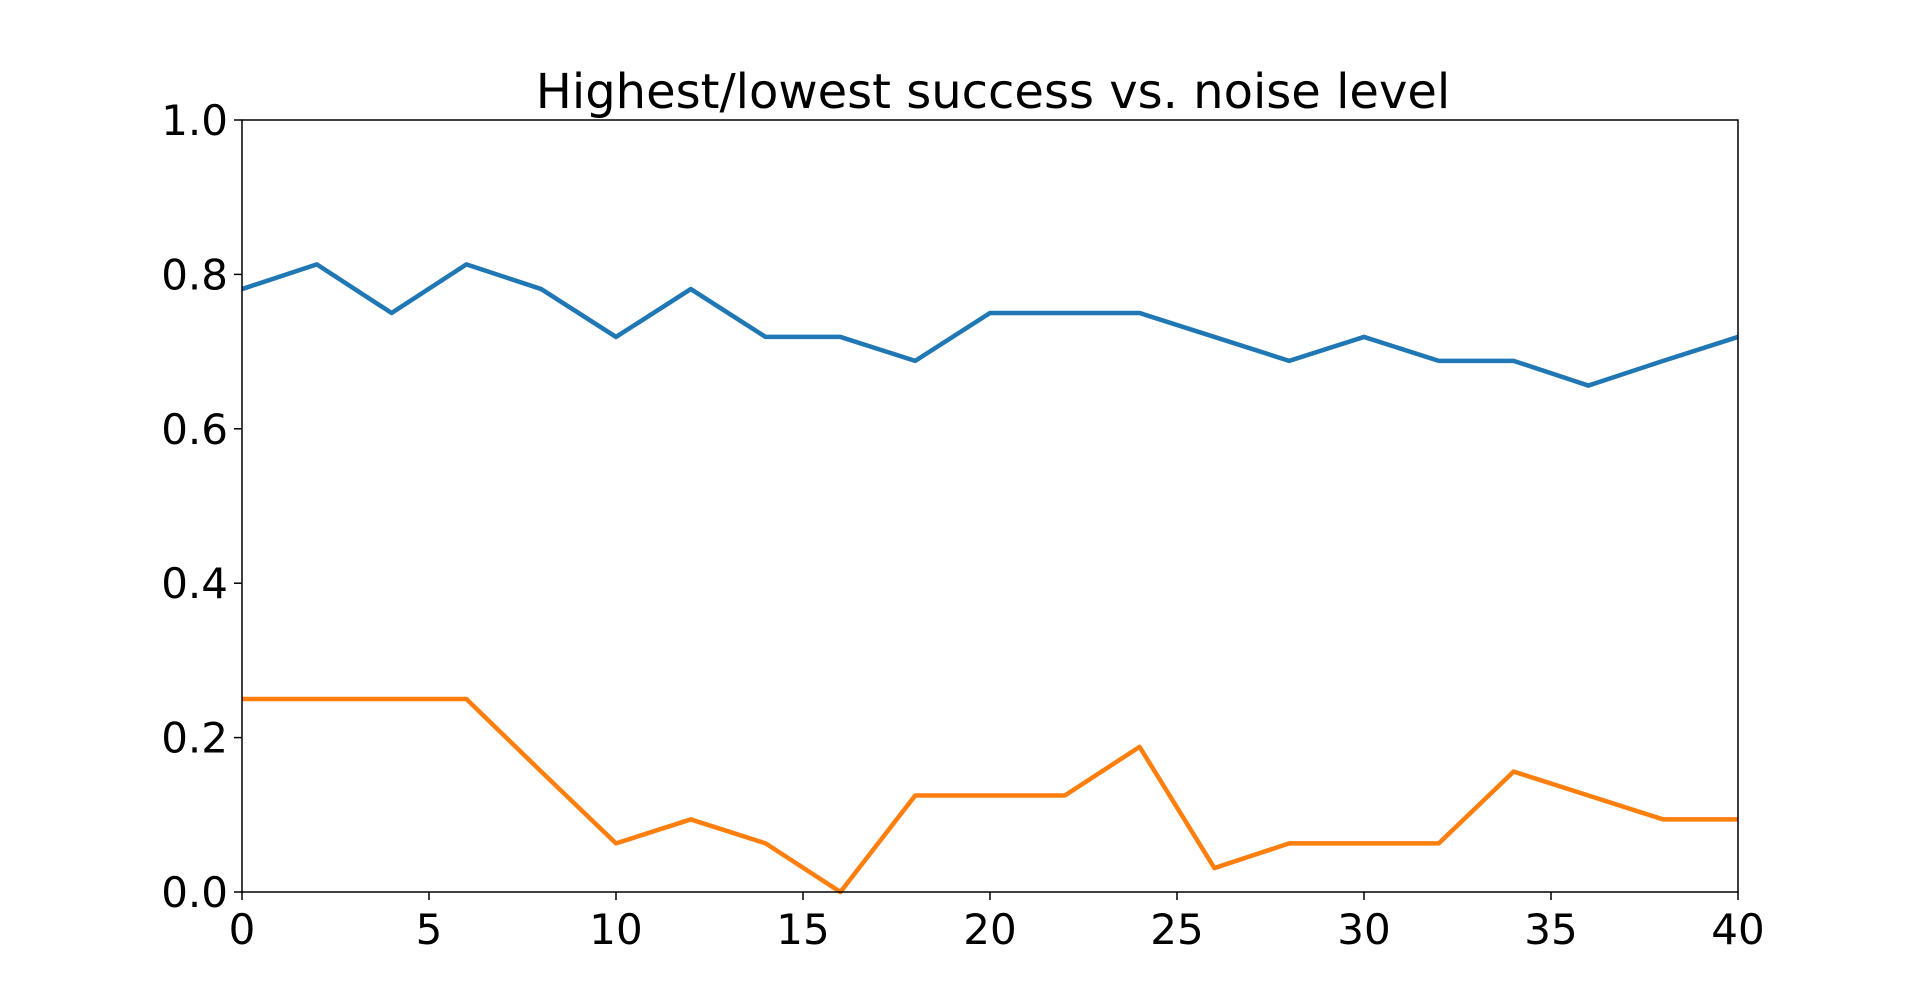  Describe the element at coordinates (194, 120) in the screenshot. I see `y-tick-label: 1.0` at that location.